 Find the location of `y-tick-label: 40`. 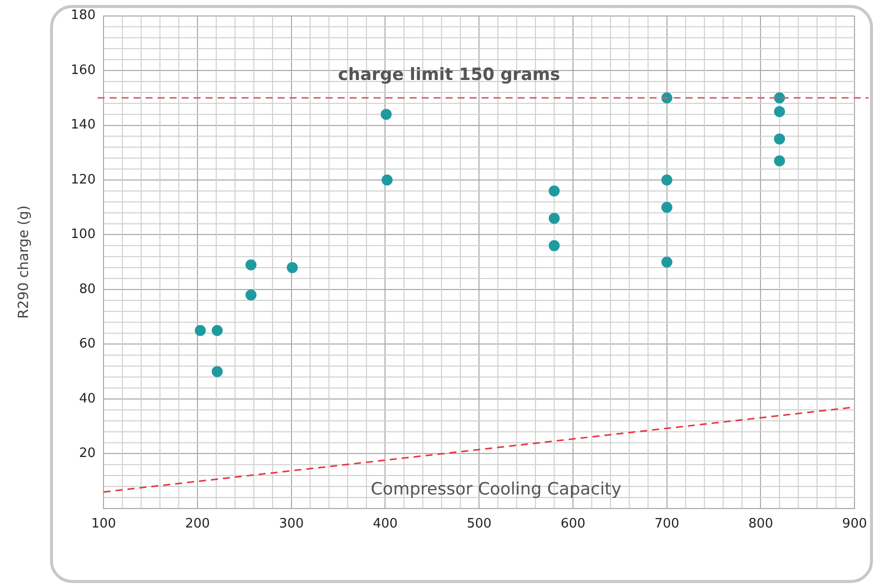

y-tick-label: 40 is located at coordinates (87, 398).